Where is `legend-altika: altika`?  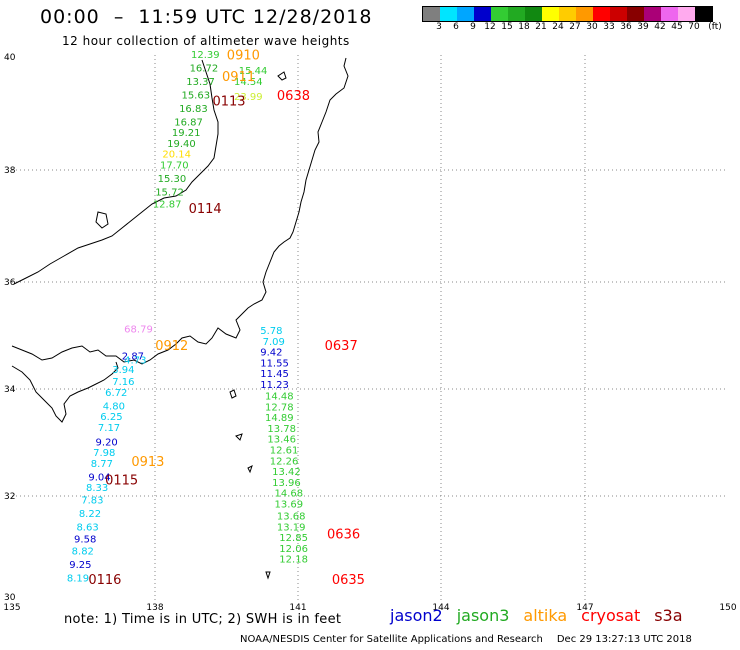 legend-altika: altika is located at coordinates (545, 615).